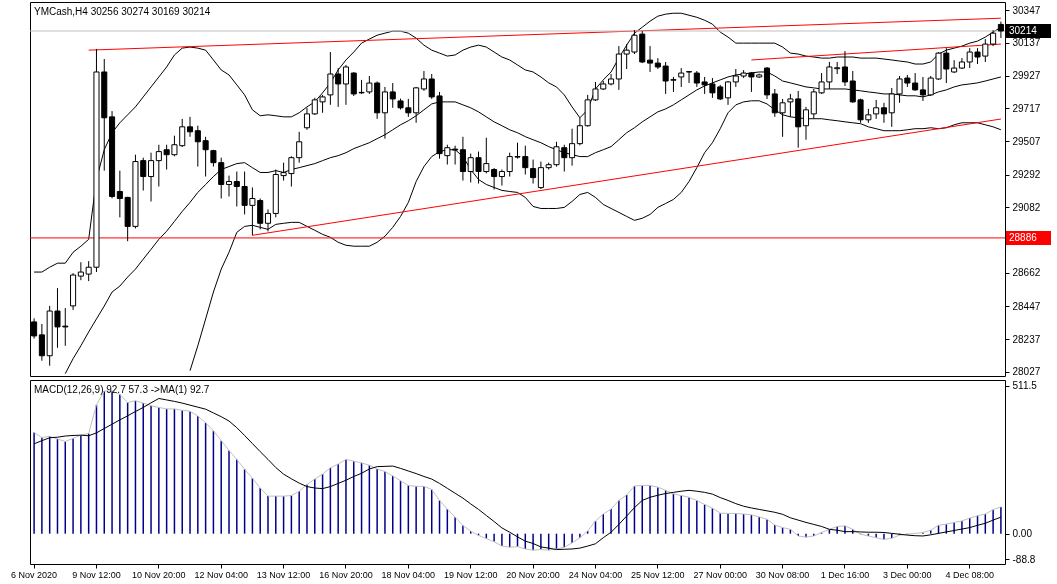 This screenshot has height=584, width=1057. I want to click on x-tick-label: 10 Nov 20:00, so click(159, 574).